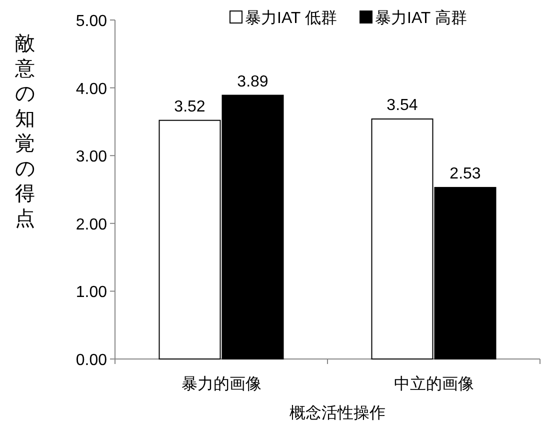 This screenshot has width=550, height=444. What do you see at coordinates (24, 131) in the screenshot?
I see `y-axis-title: 敵意の知覚の得点` at bounding box center [24, 131].